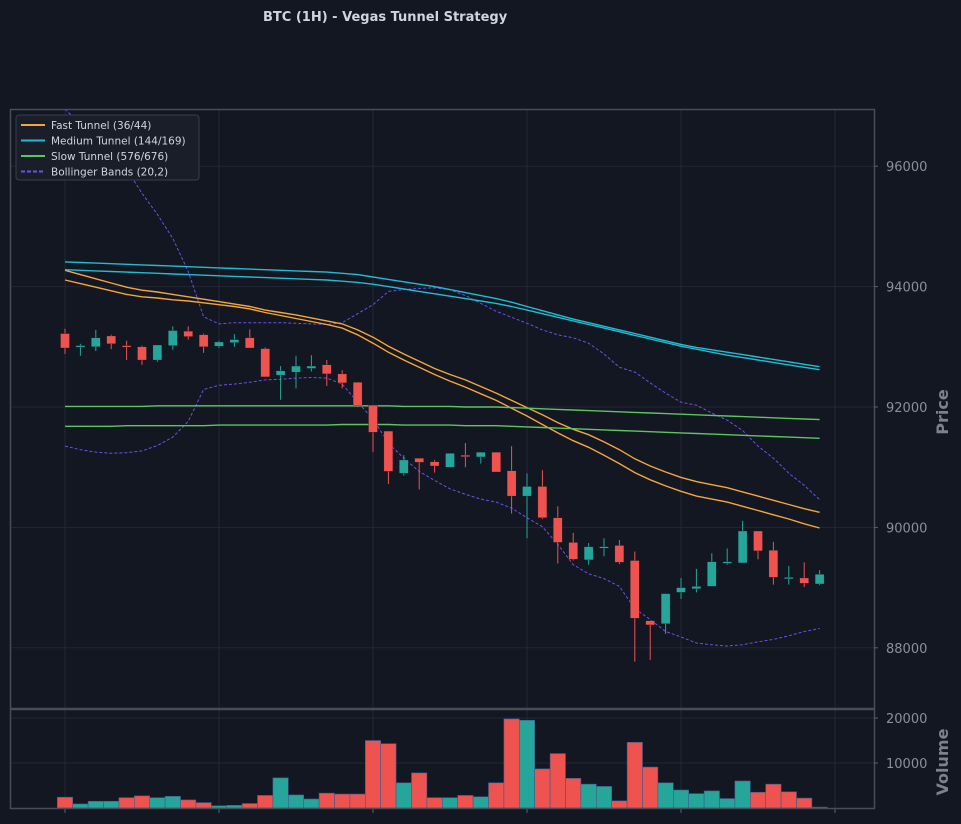 This screenshot has width=961, height=824. I want to click on volume-panel-border, so click(442, 759).